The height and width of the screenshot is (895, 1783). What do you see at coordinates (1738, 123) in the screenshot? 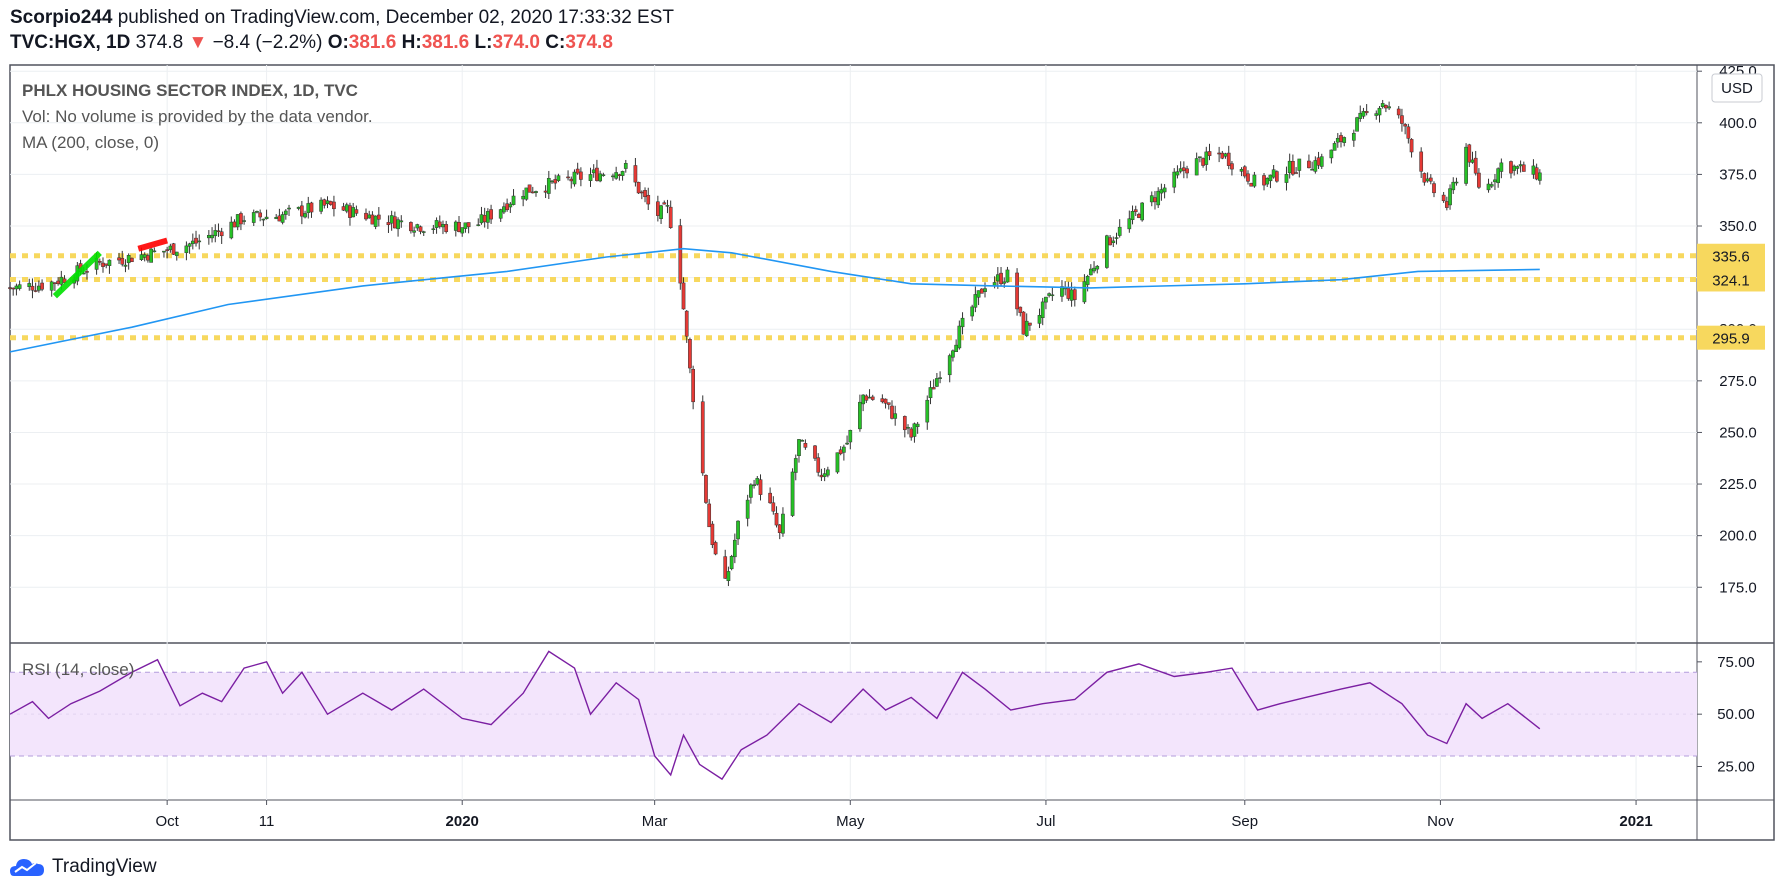
I see `price-tick-label: 400.0` at bounding box center [1738, 123].